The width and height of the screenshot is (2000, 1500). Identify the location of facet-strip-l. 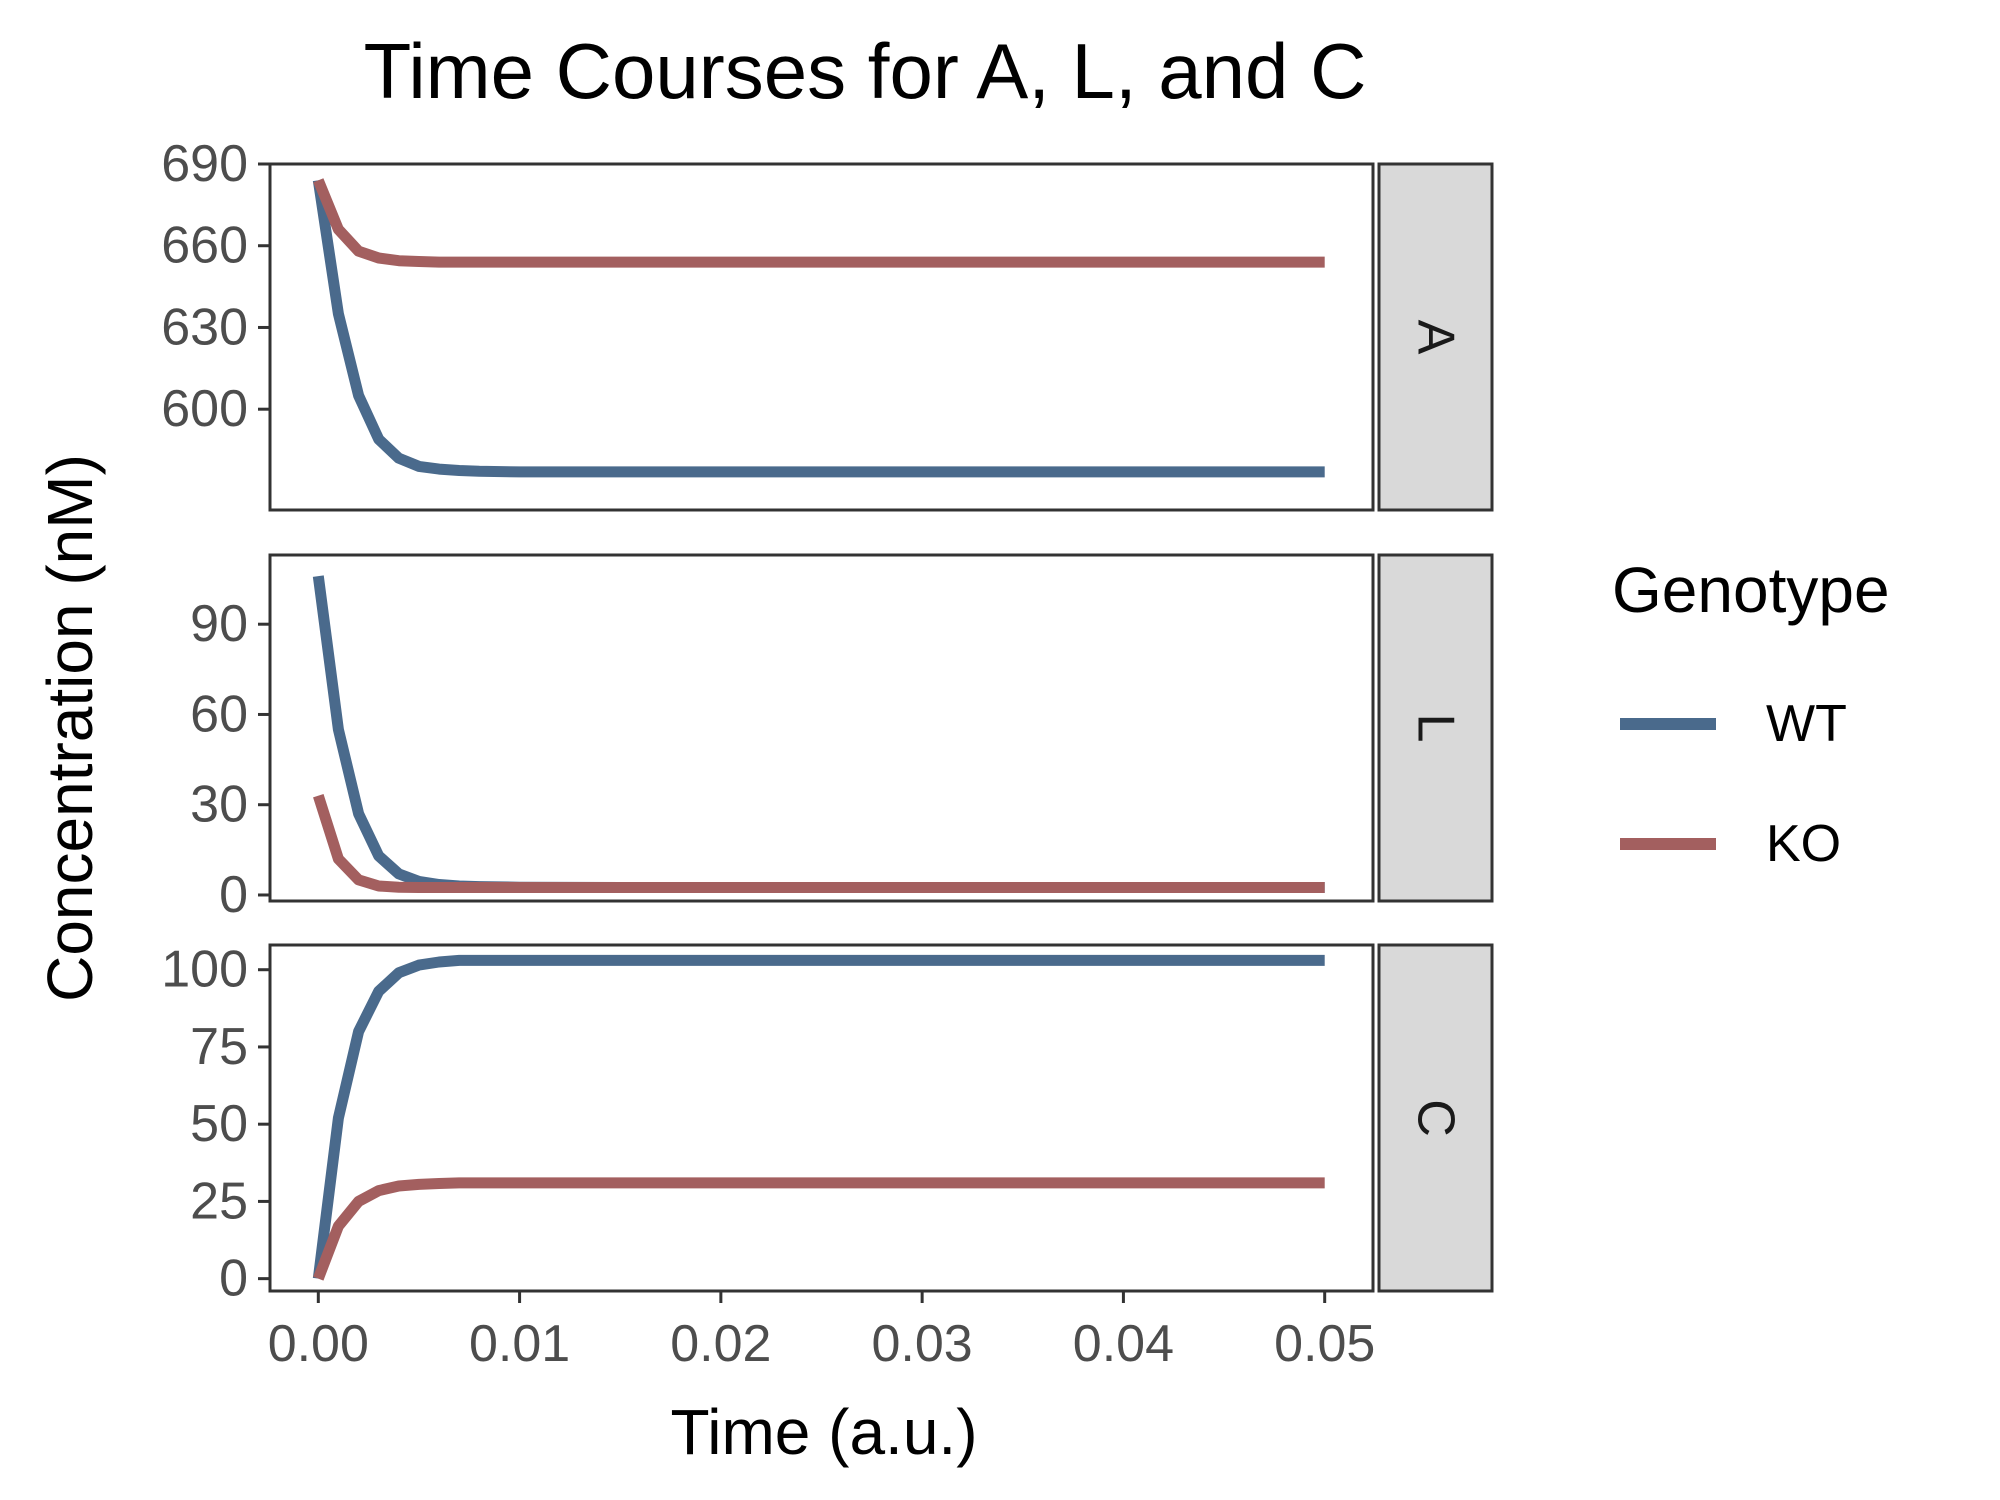
(1435, 728).